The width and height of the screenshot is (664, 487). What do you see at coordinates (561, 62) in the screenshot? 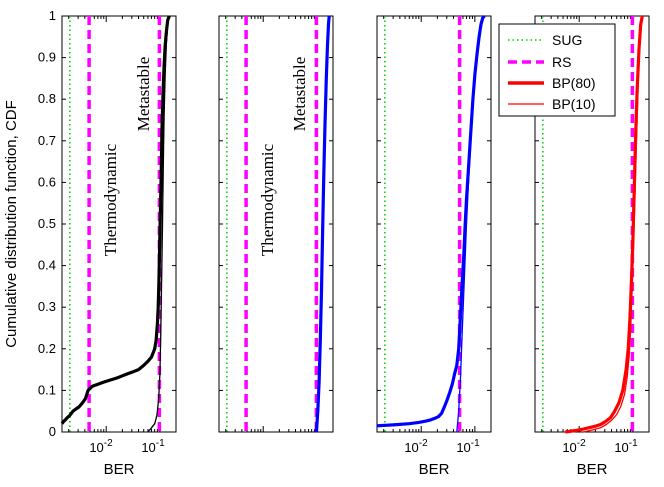
I see `legend-label-rs: RS` at bounding box center [561, 62].